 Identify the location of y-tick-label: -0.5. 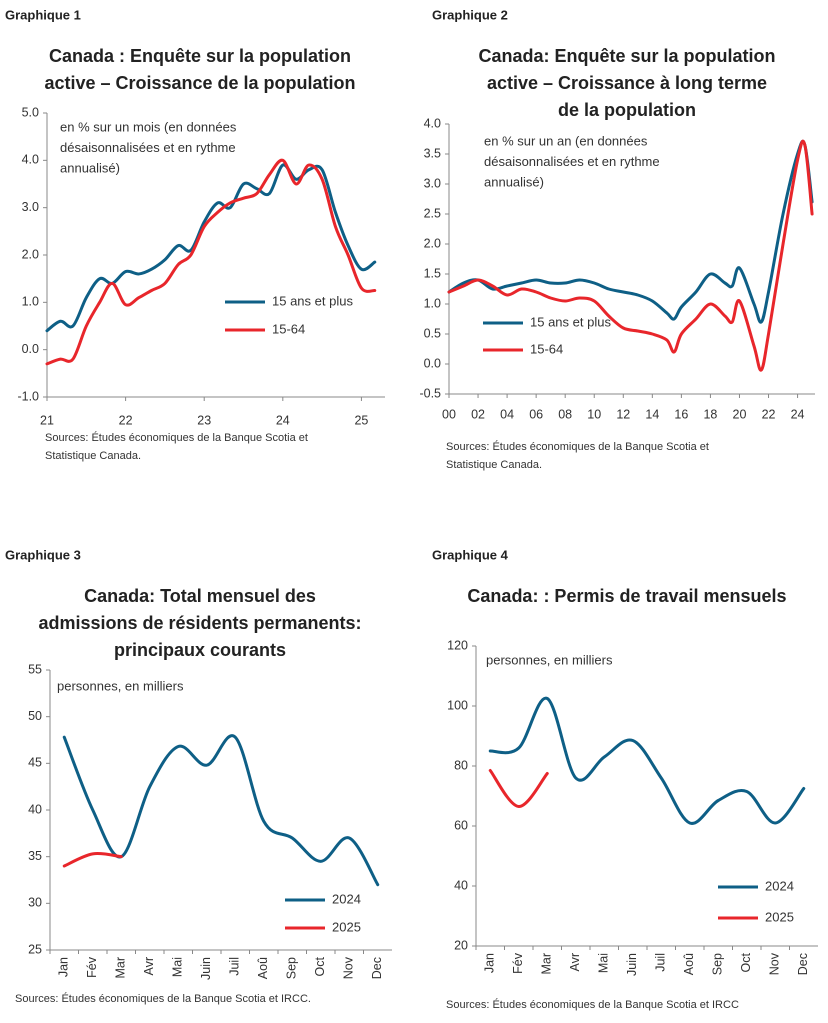
(430, 393).